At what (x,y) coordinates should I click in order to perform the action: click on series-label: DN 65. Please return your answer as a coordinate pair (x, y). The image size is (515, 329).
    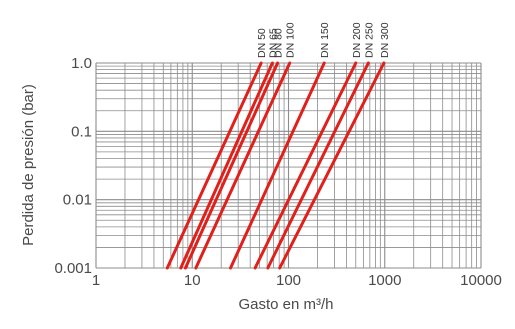
    Looking at the image, I should click on (273, 43).